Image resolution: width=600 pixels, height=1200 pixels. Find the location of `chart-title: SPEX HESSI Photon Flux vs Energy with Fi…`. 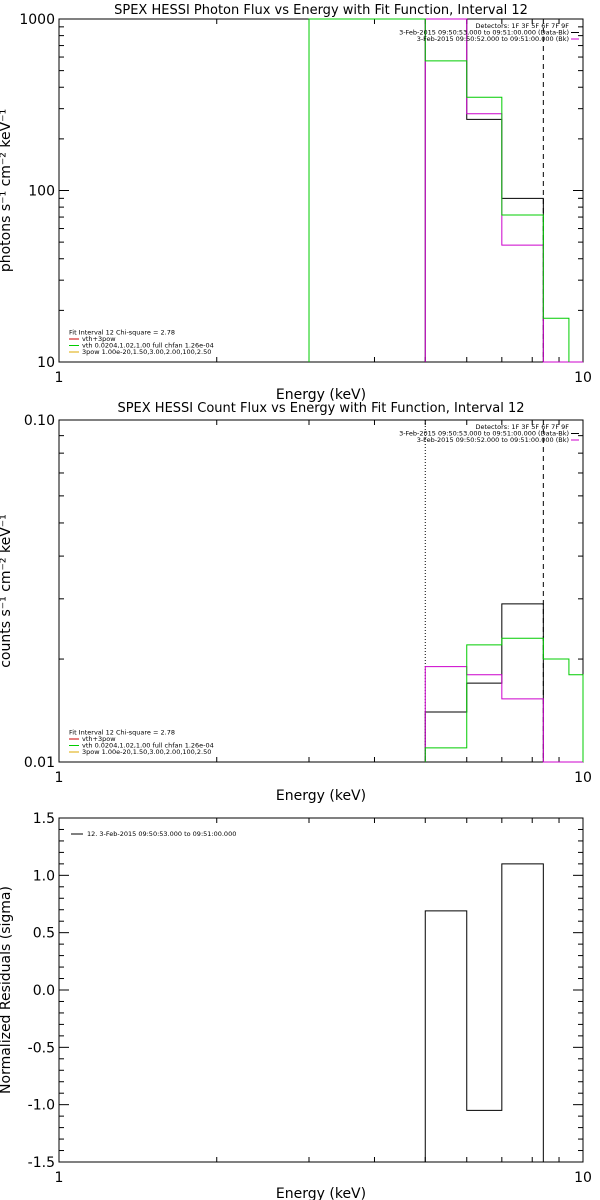

chart-title: SPEX HESSI Photon Flux vs Energy with Fi… is located at coordinates (321, 10).